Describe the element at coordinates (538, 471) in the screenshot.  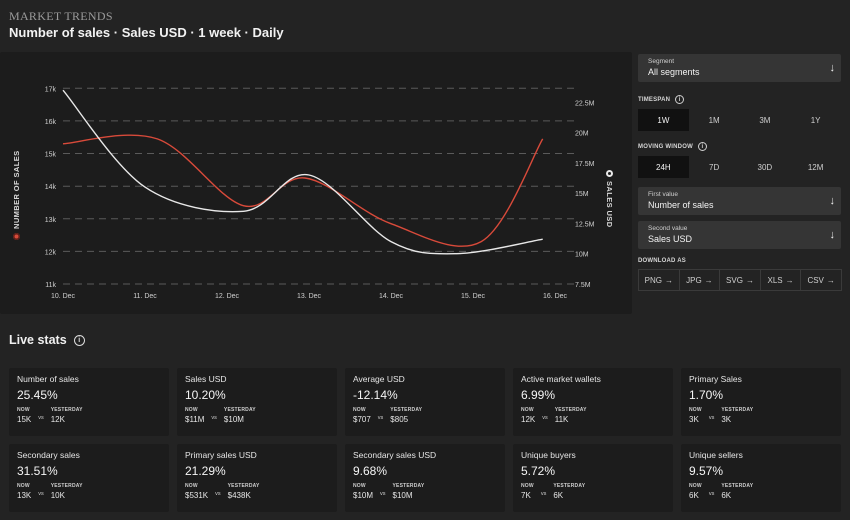
I see `stat-change-percent: 5.72%` at that location.